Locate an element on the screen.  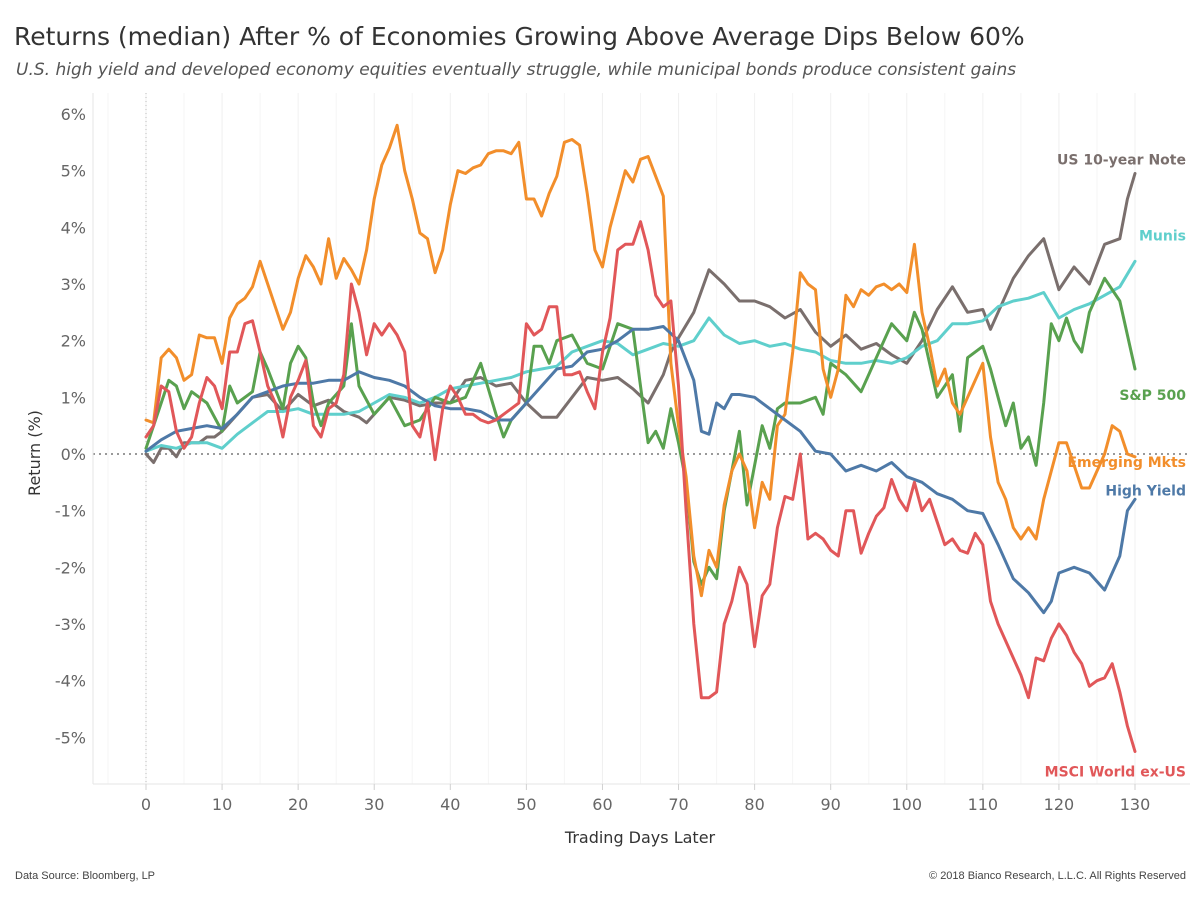
x-tick-label: 50 is located at coordinates (526, 804).